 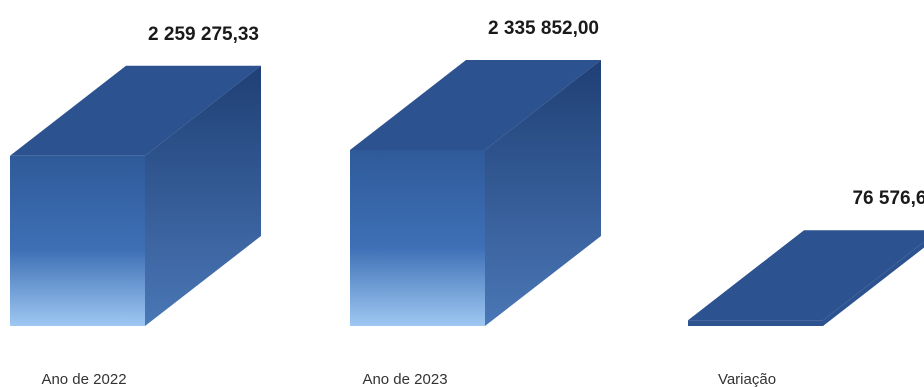 What do you see at coordinates (543, 28) in the screenshot?
I see `data-label: 2 335 852,00` at bounding box center [543, 28].